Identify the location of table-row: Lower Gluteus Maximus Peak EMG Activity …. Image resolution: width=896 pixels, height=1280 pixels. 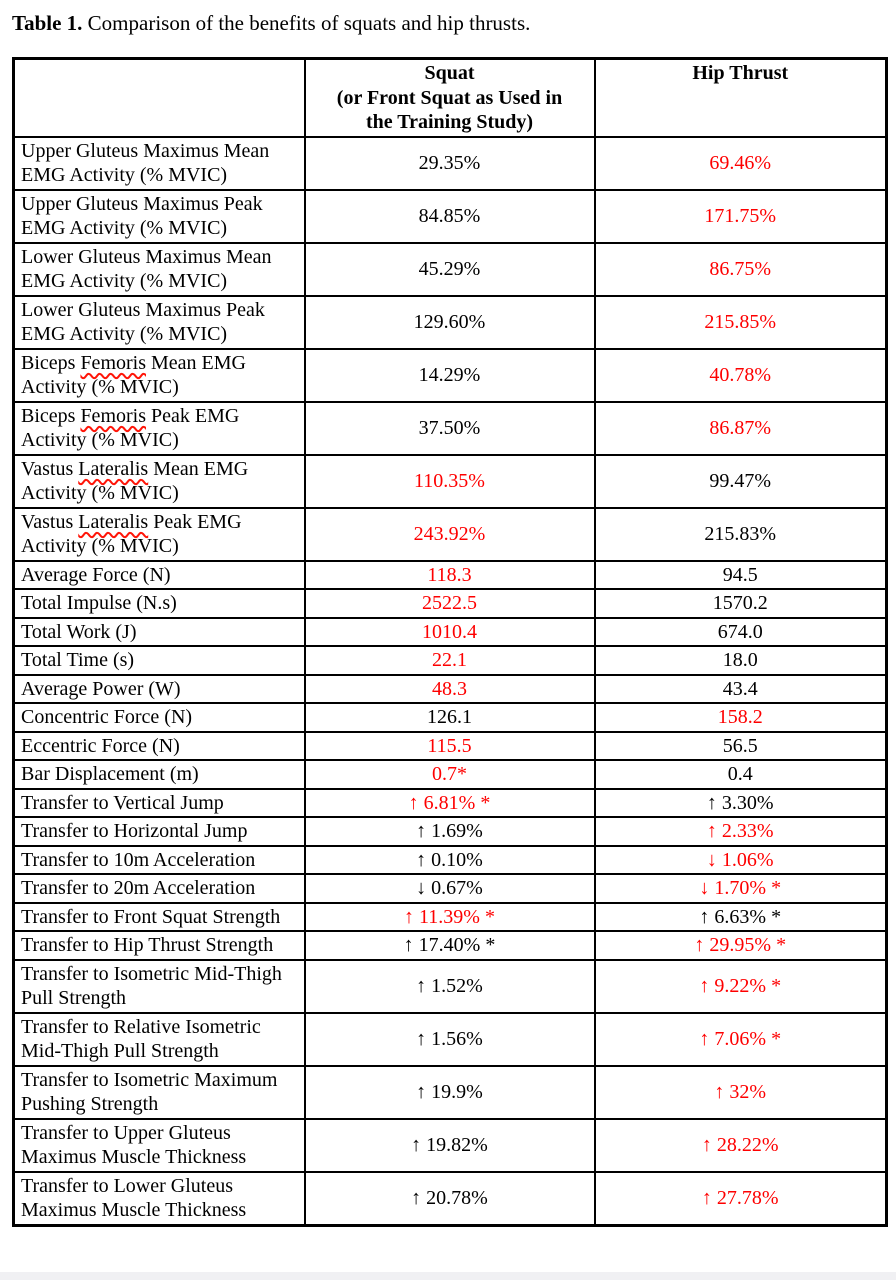
(450, 322).